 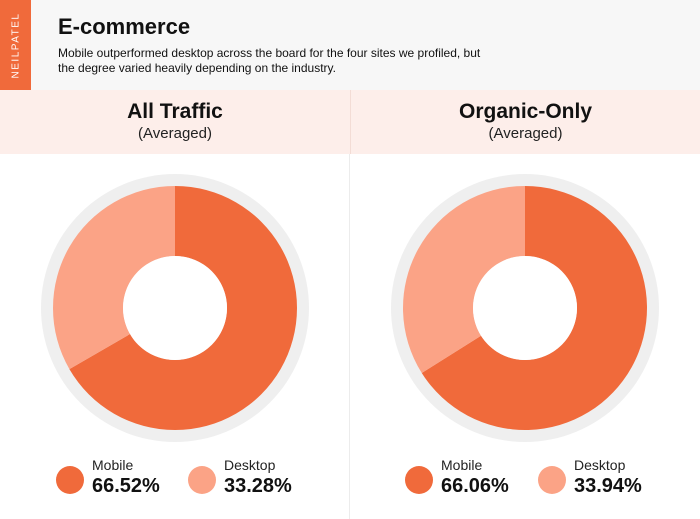 I want to click on panel-header-organic-only: Organic-Only (Averaged), so click(x=525, y=122).